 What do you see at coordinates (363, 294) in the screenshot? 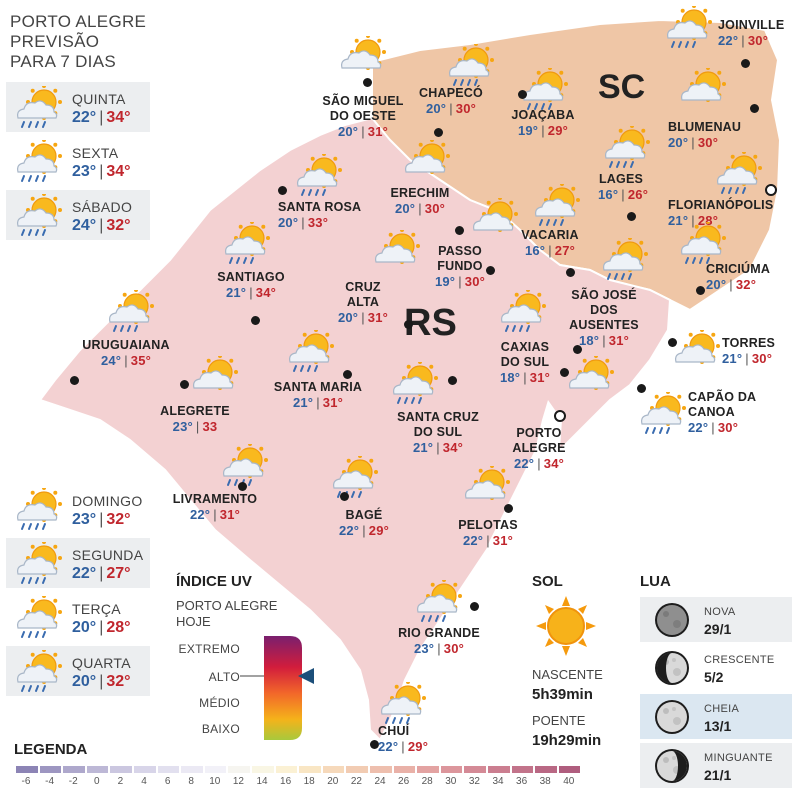
I see `city-name: CRUZ ALTA` at bounding box center [363, 294].